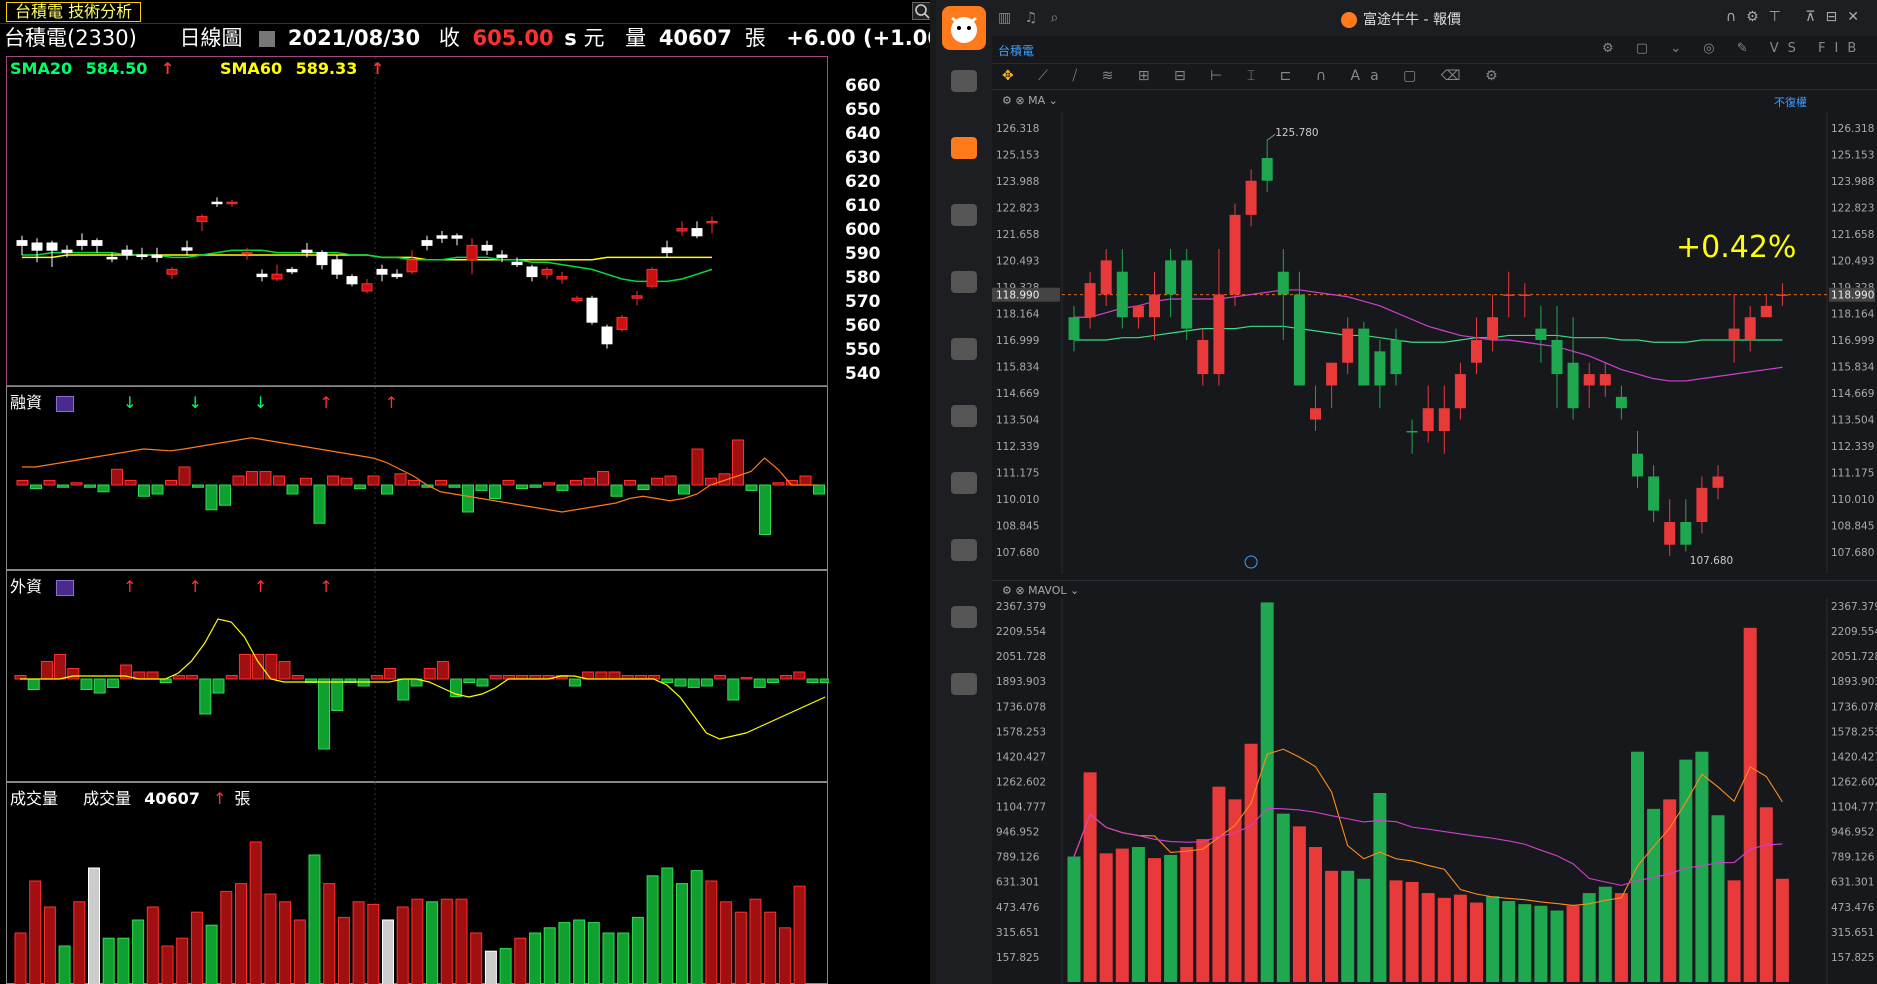 The height and width of the screenshot is (984, 1877). I want to click on drawing-toolbar: ✥ ⟋ ⧸ ≋ ⊞ ⊟ ⊢ ⌶ ⊏ ∩ Aa ▢ ⌫ ⚙, so click(1434, 77).